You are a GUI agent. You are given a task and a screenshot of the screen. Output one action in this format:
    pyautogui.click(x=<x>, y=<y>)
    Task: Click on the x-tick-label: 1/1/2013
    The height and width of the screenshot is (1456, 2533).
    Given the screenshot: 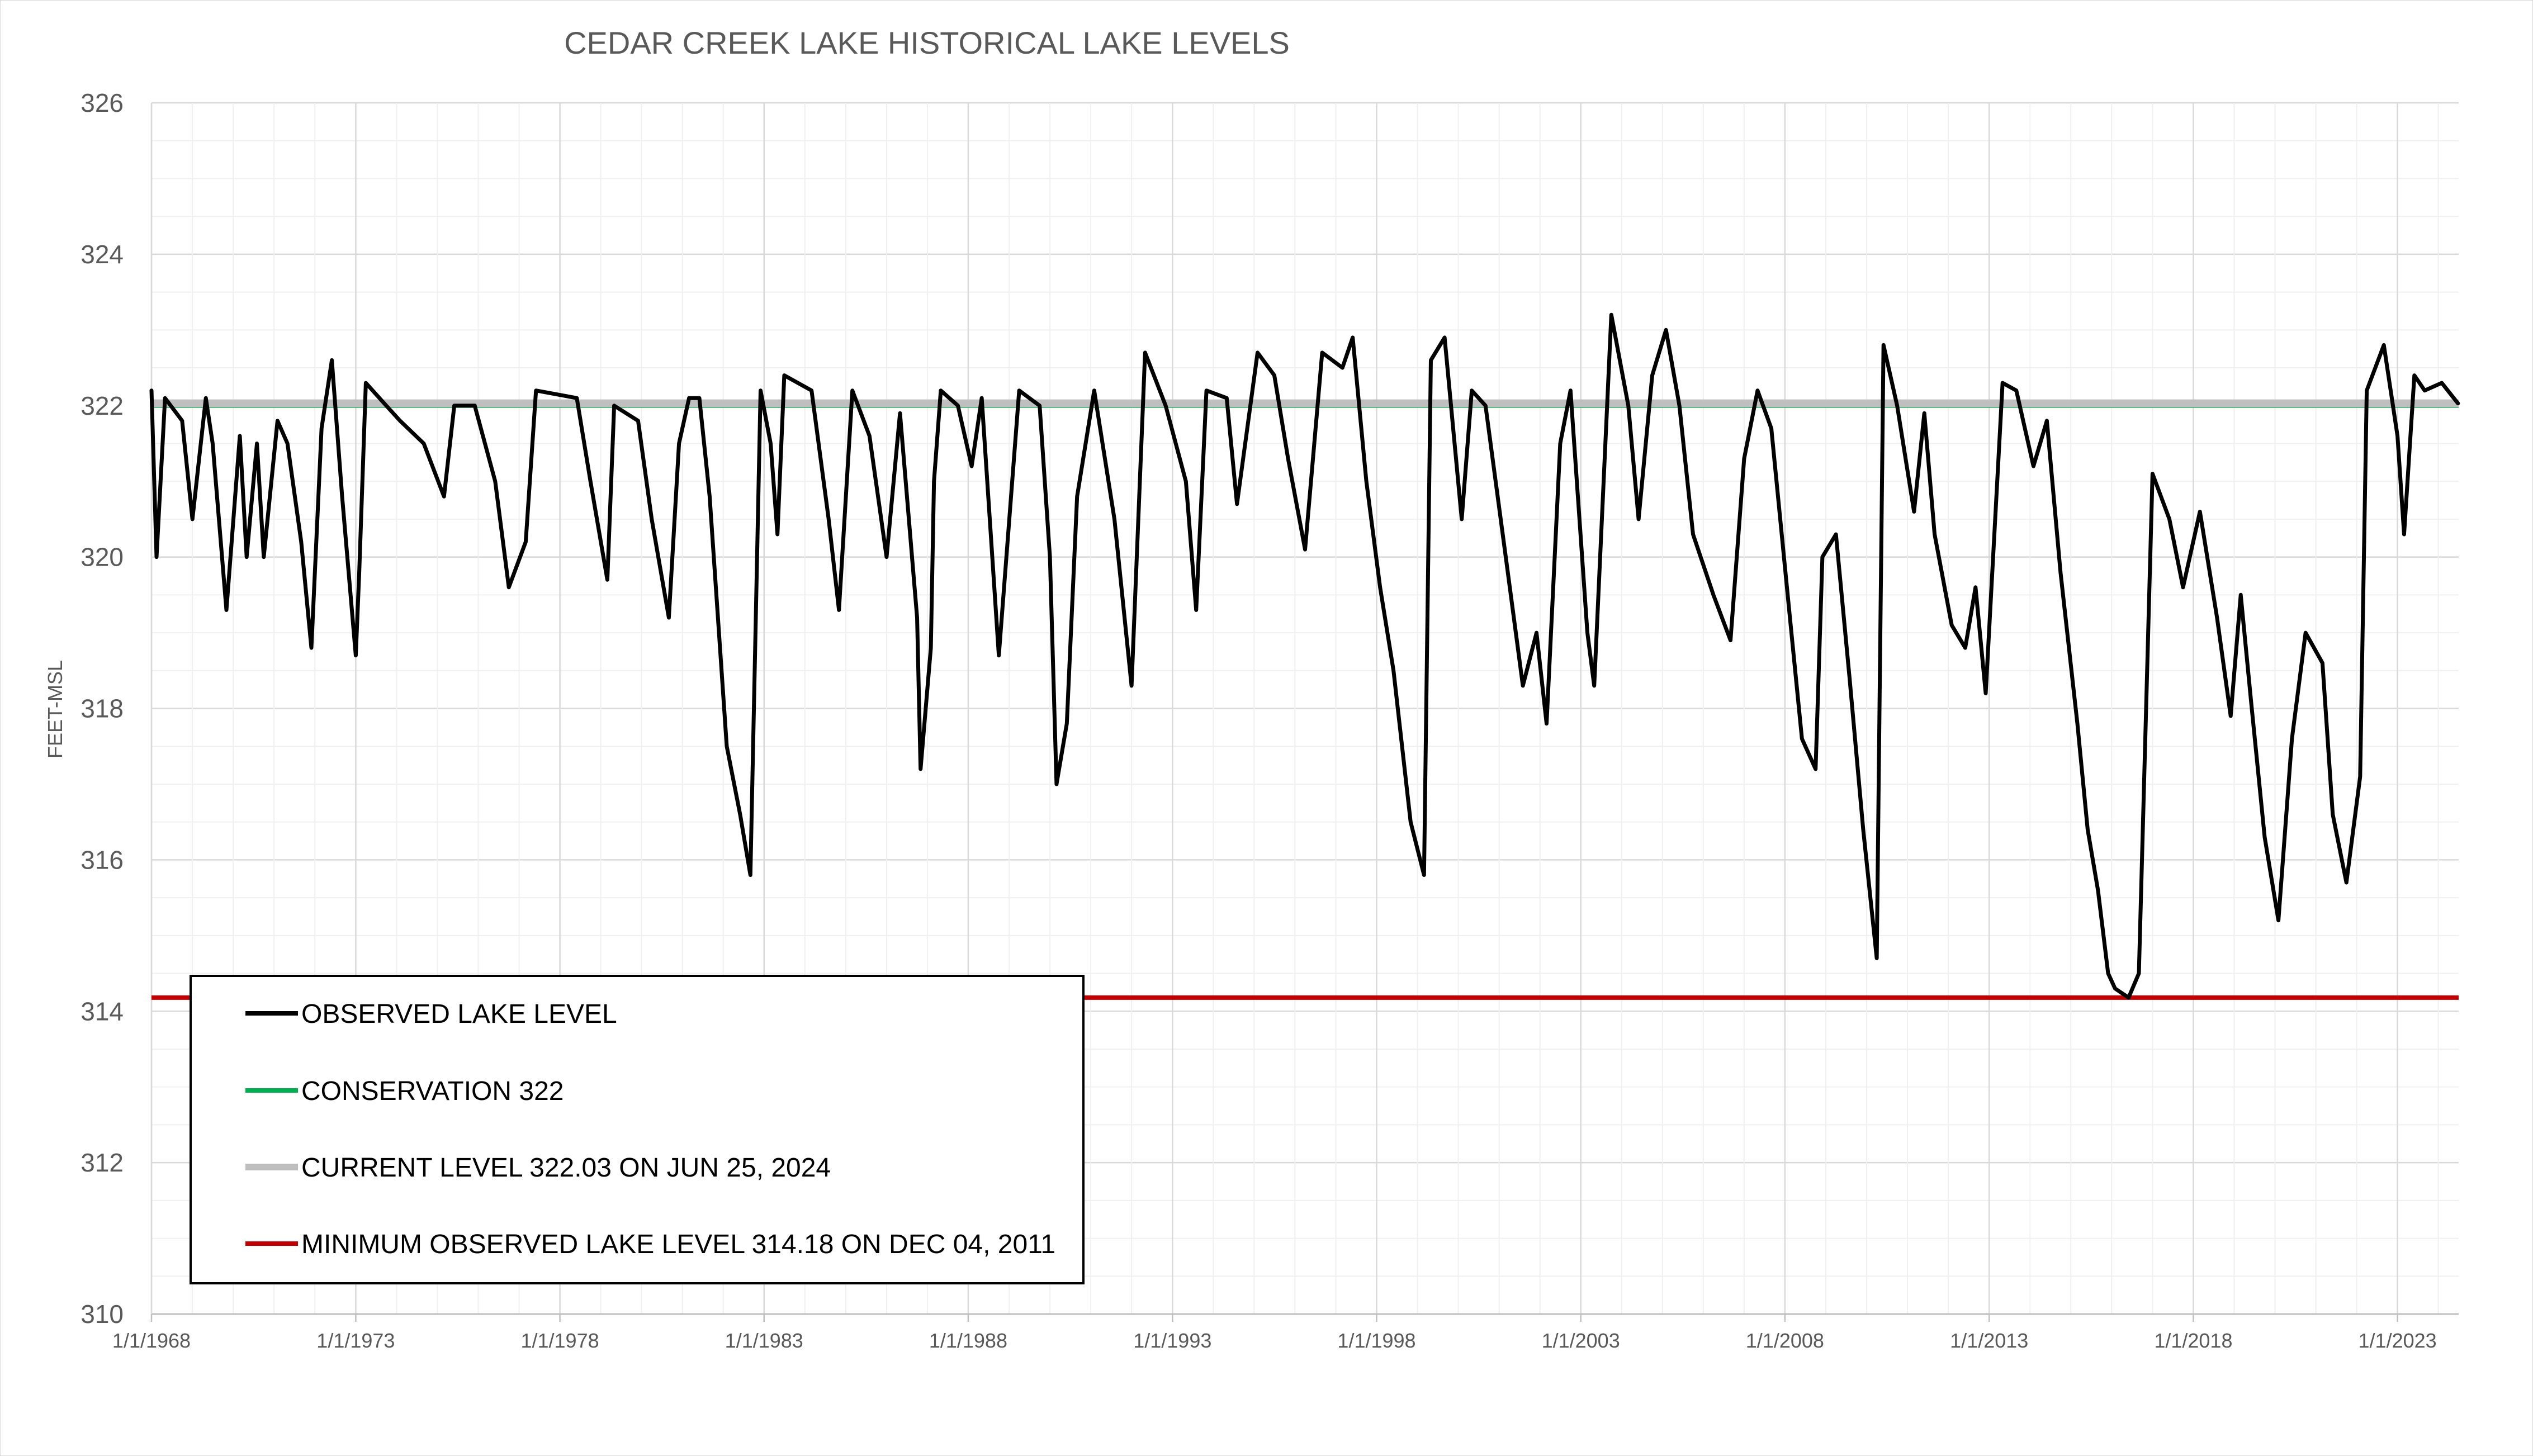 What is the action you would take?
    pyautogui.click(x=1989, y=1341)
    